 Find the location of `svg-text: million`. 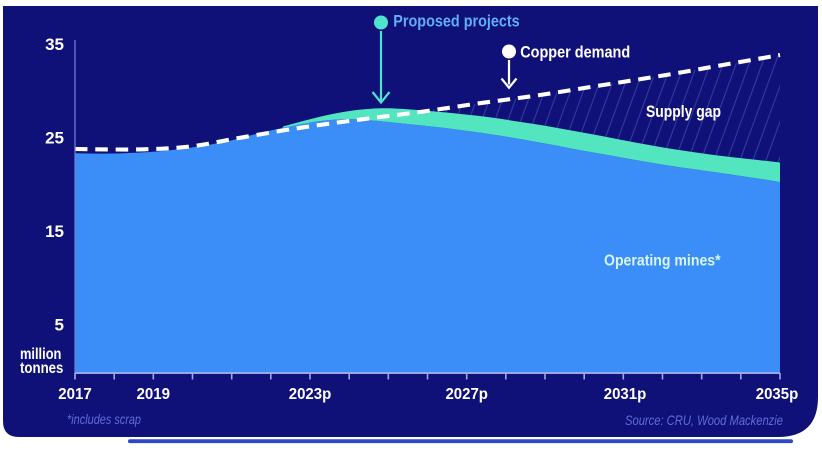

svg-text: million is located at coordinates (40, 354).